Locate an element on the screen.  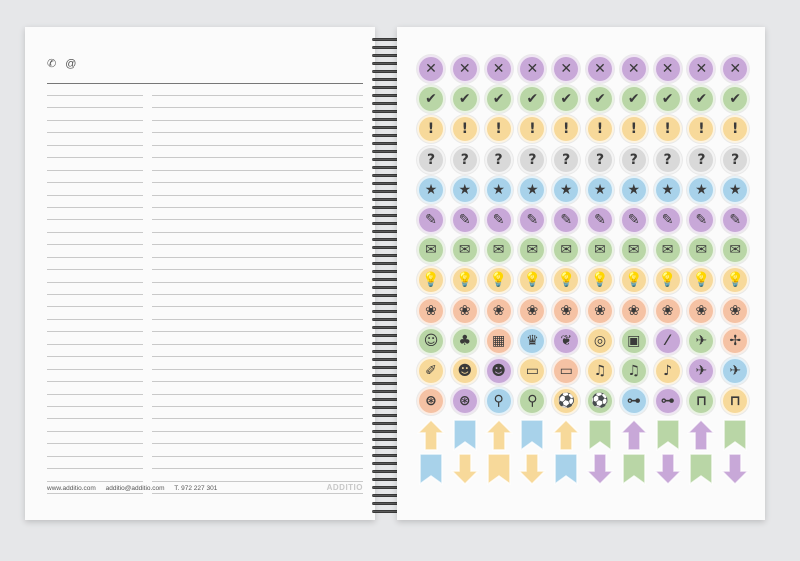
soccer-icon: ⚽ is located at coordinates (600, 401).